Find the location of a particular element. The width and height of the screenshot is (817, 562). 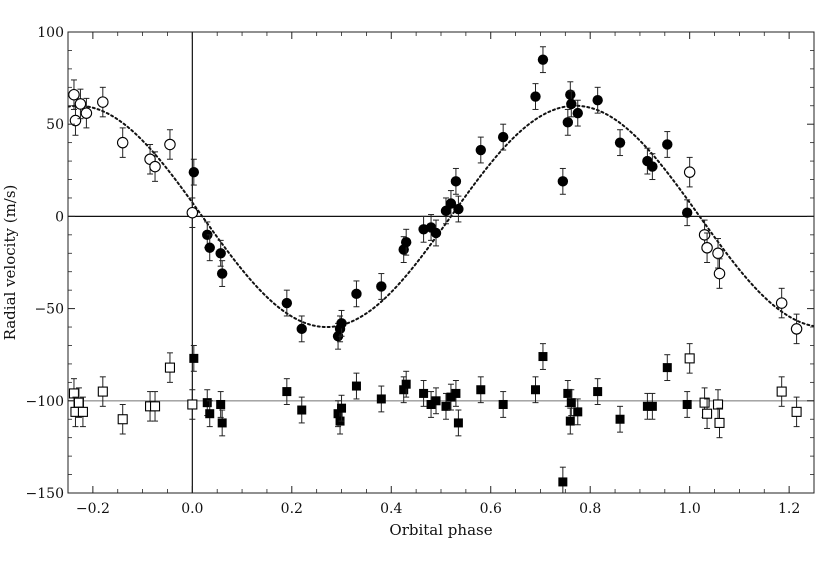

x-tick-label: −0.2 is located at coordinates (93, 509).